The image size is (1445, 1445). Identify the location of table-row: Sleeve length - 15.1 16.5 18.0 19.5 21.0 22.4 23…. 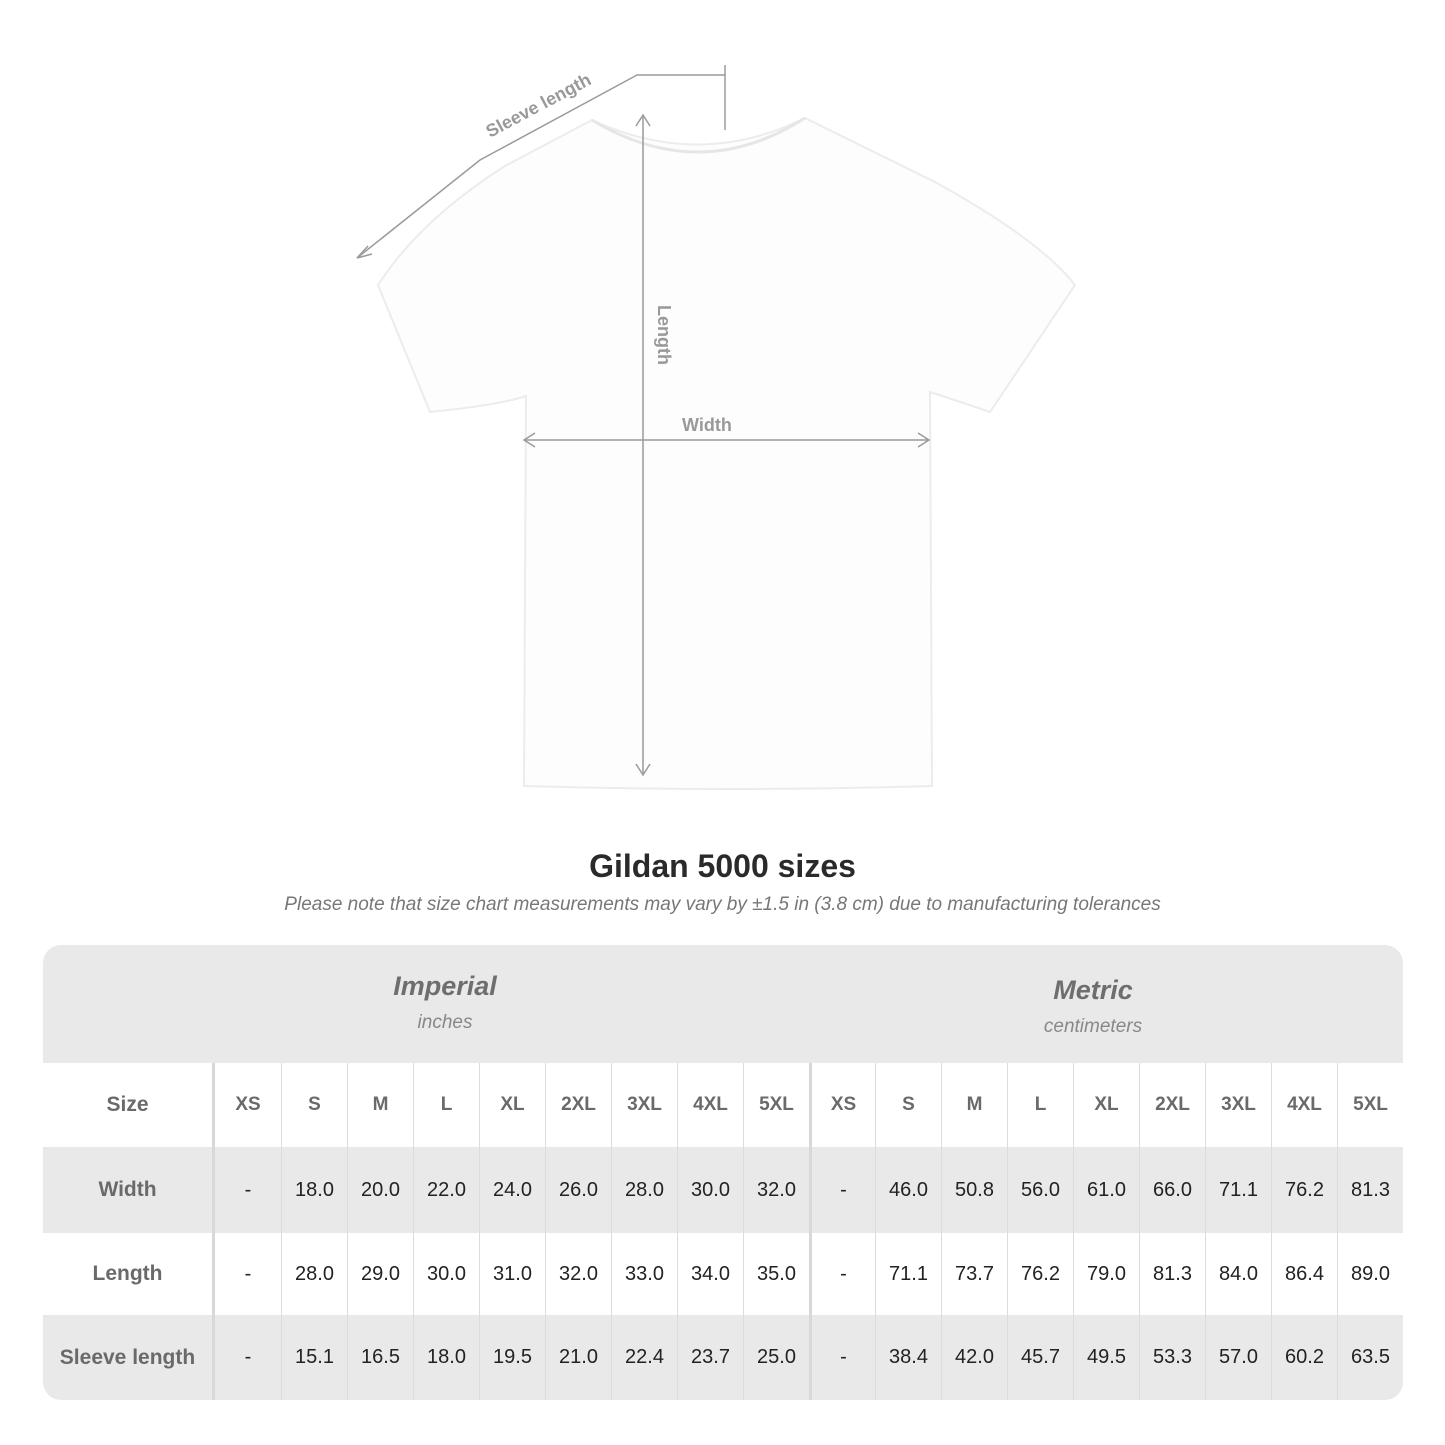
(723, 1357).